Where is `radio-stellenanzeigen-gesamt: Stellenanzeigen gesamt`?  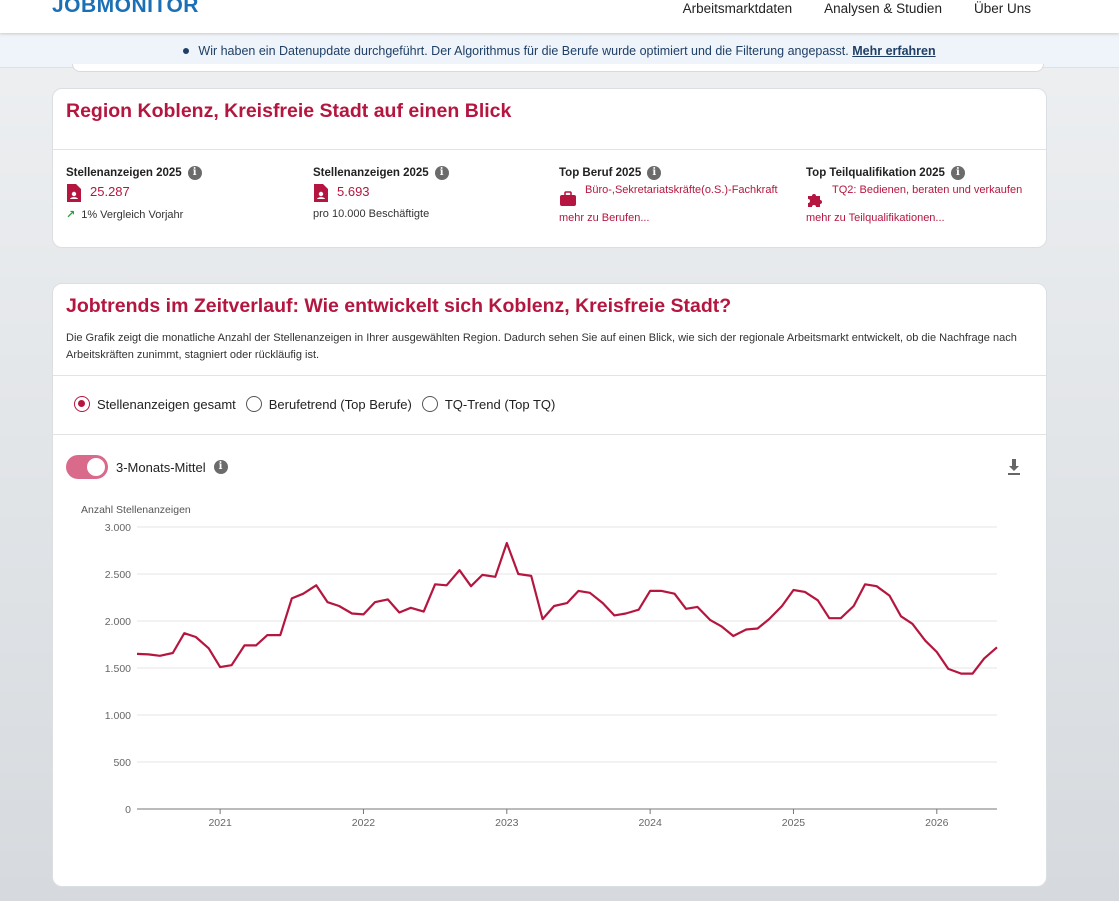
radio-stellenanzeigen-gesamt: Stellenanzeigen gesamt is located at coordinates (155, 404).